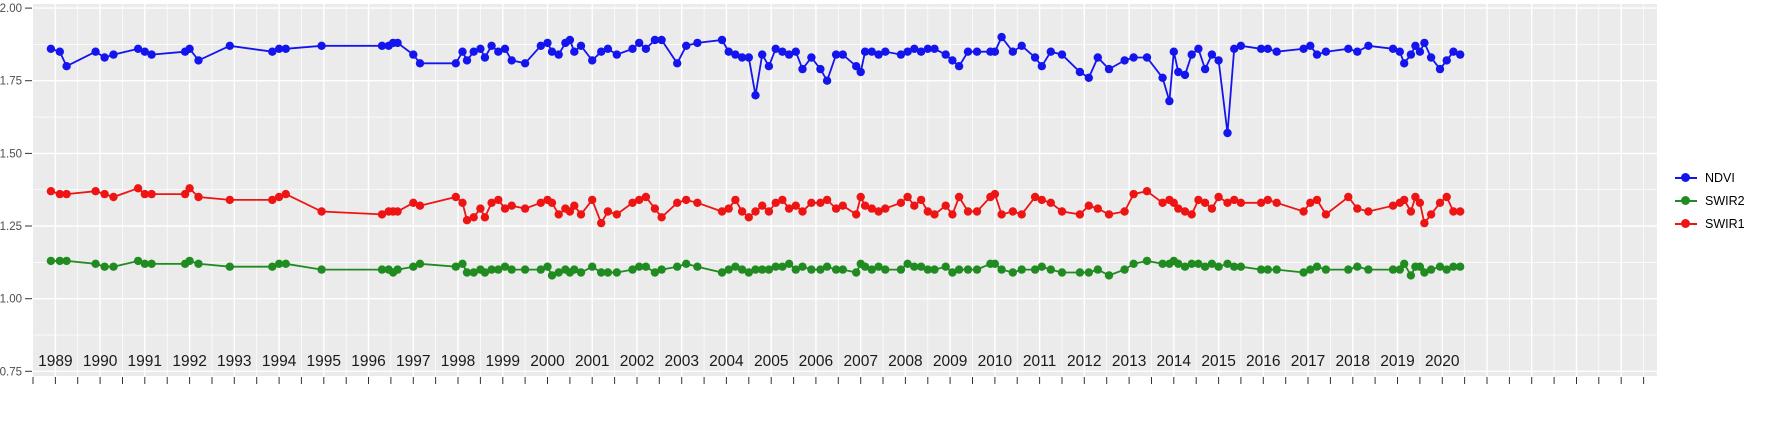 This screenshot has height=442, width=1773. What do you see at coordinates (1084, 361) in the screenshot?
I see `svg-text: 2012` at bounding box center [1084, 361].